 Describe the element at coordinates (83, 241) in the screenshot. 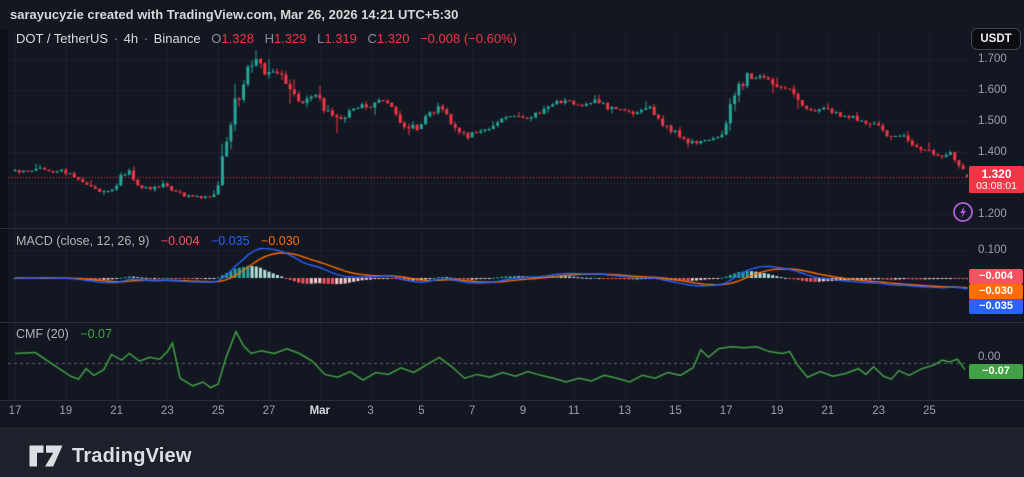

I see `macd-title: MACD (close, 12, 26, 9)` at that location.